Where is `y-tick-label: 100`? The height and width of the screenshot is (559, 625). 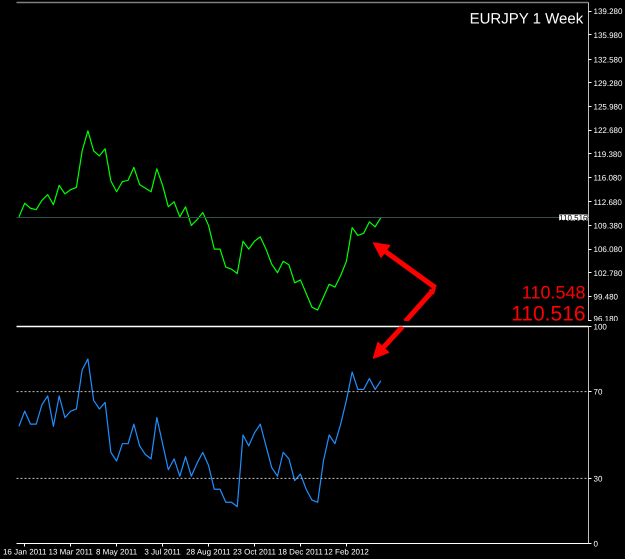 y-tick-label: 100 is located at coordinates (601, 327).